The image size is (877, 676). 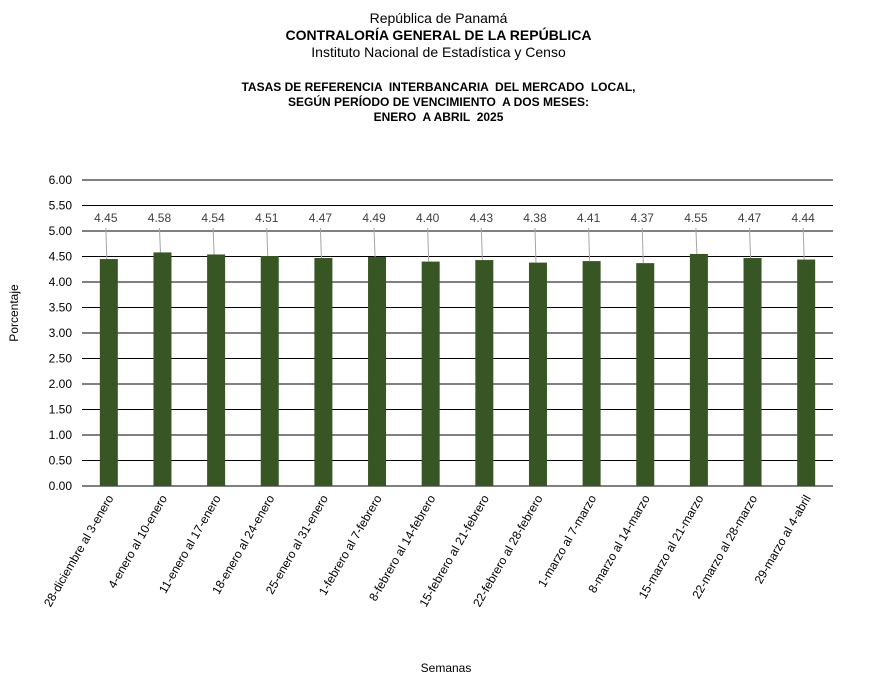 I want to click on value-label: 4.40, so click(x=428, y=218).